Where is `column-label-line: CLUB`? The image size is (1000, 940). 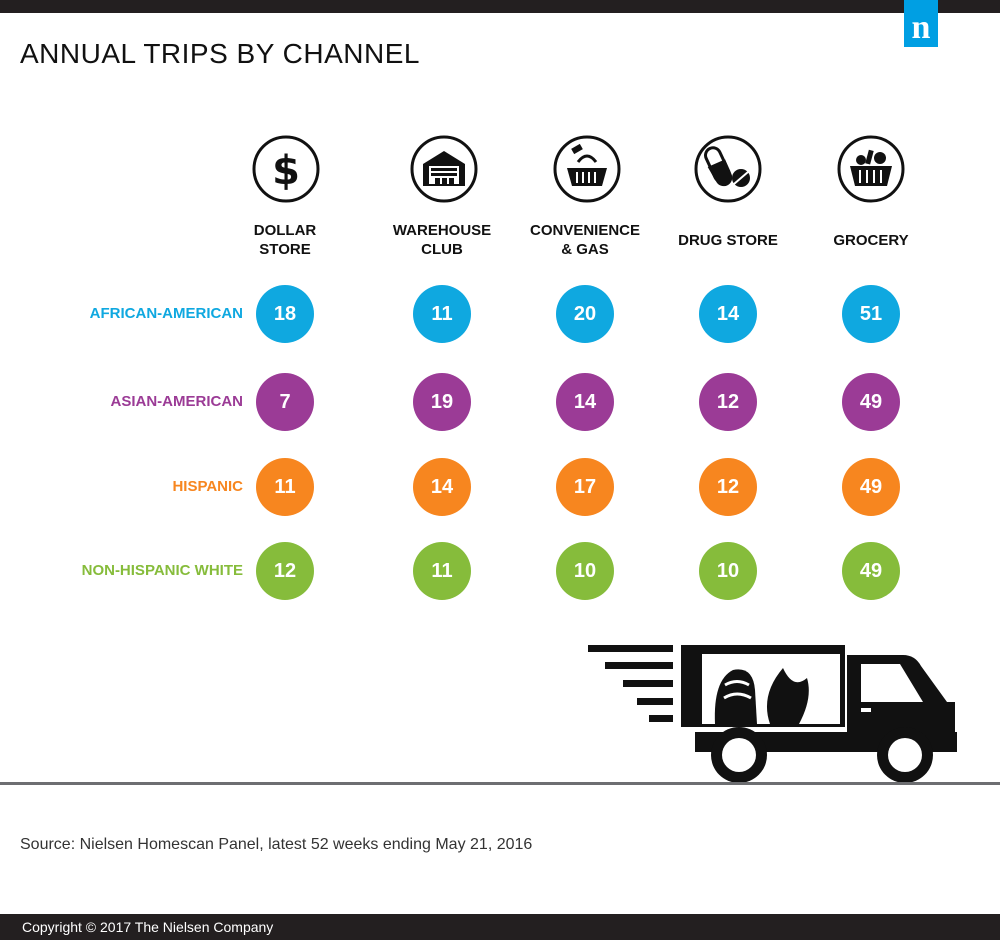 column-label-line: CLUB is located at coordinates (442, 249).